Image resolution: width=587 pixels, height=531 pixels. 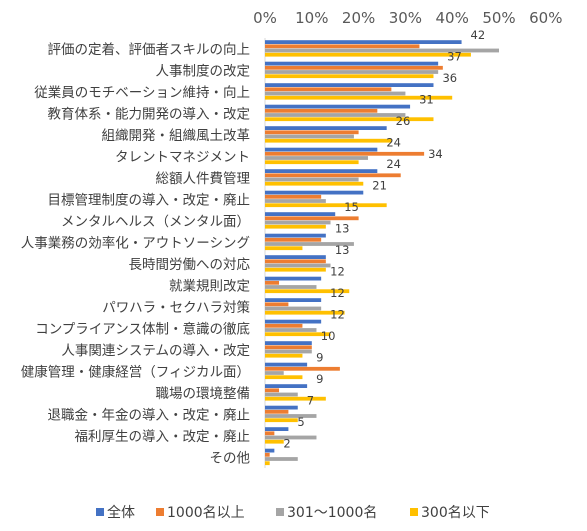 What do you see at coordinates (351, 207) in the screenshot?
I see `data-label: 15` at bounding box center [351, 207].